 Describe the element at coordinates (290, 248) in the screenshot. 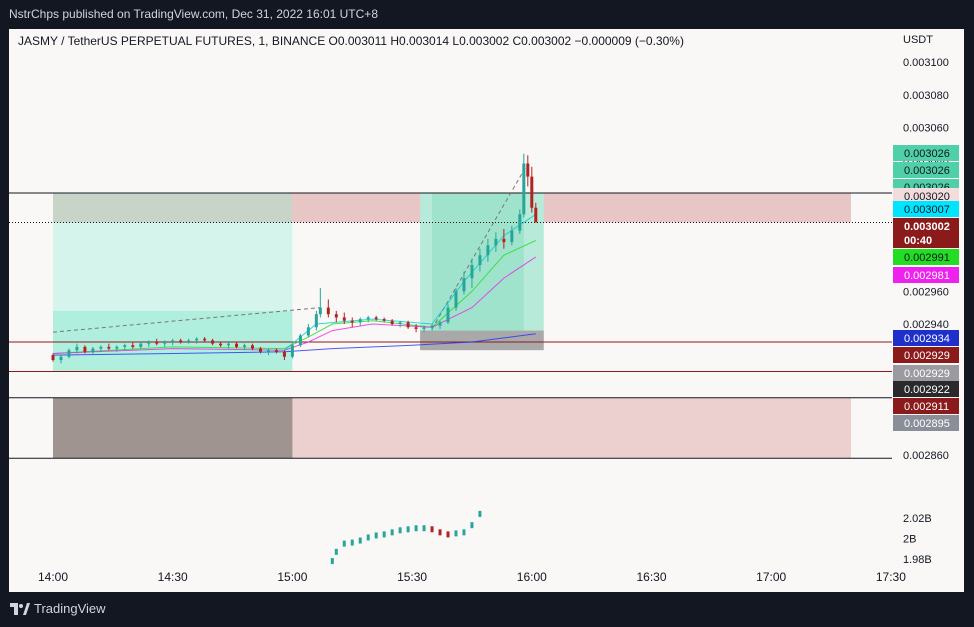

I see `trend-lines-layer` at that location.